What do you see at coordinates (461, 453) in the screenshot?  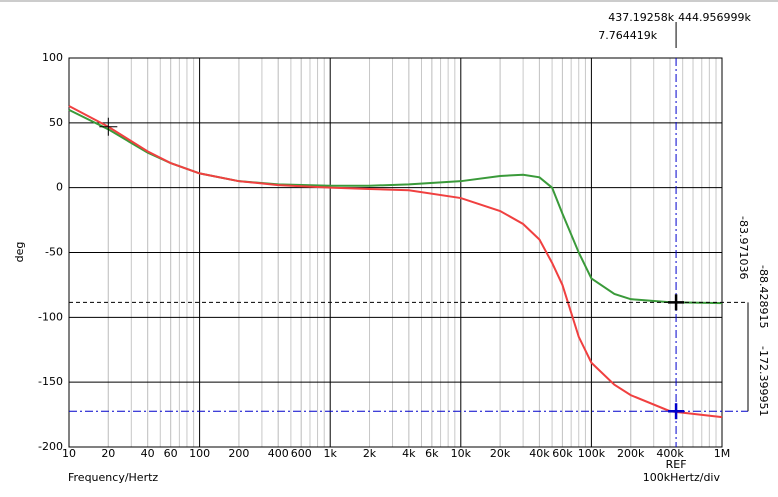 I see `x-tick-label: 10k` at bounding box center [461, 453].